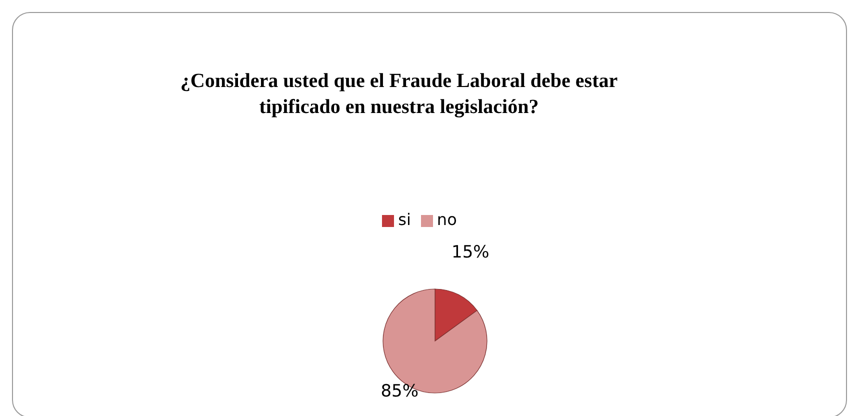  Describe the element at coordinates (446, 219) in the screenshot. I see `legend-label: no` at that location.